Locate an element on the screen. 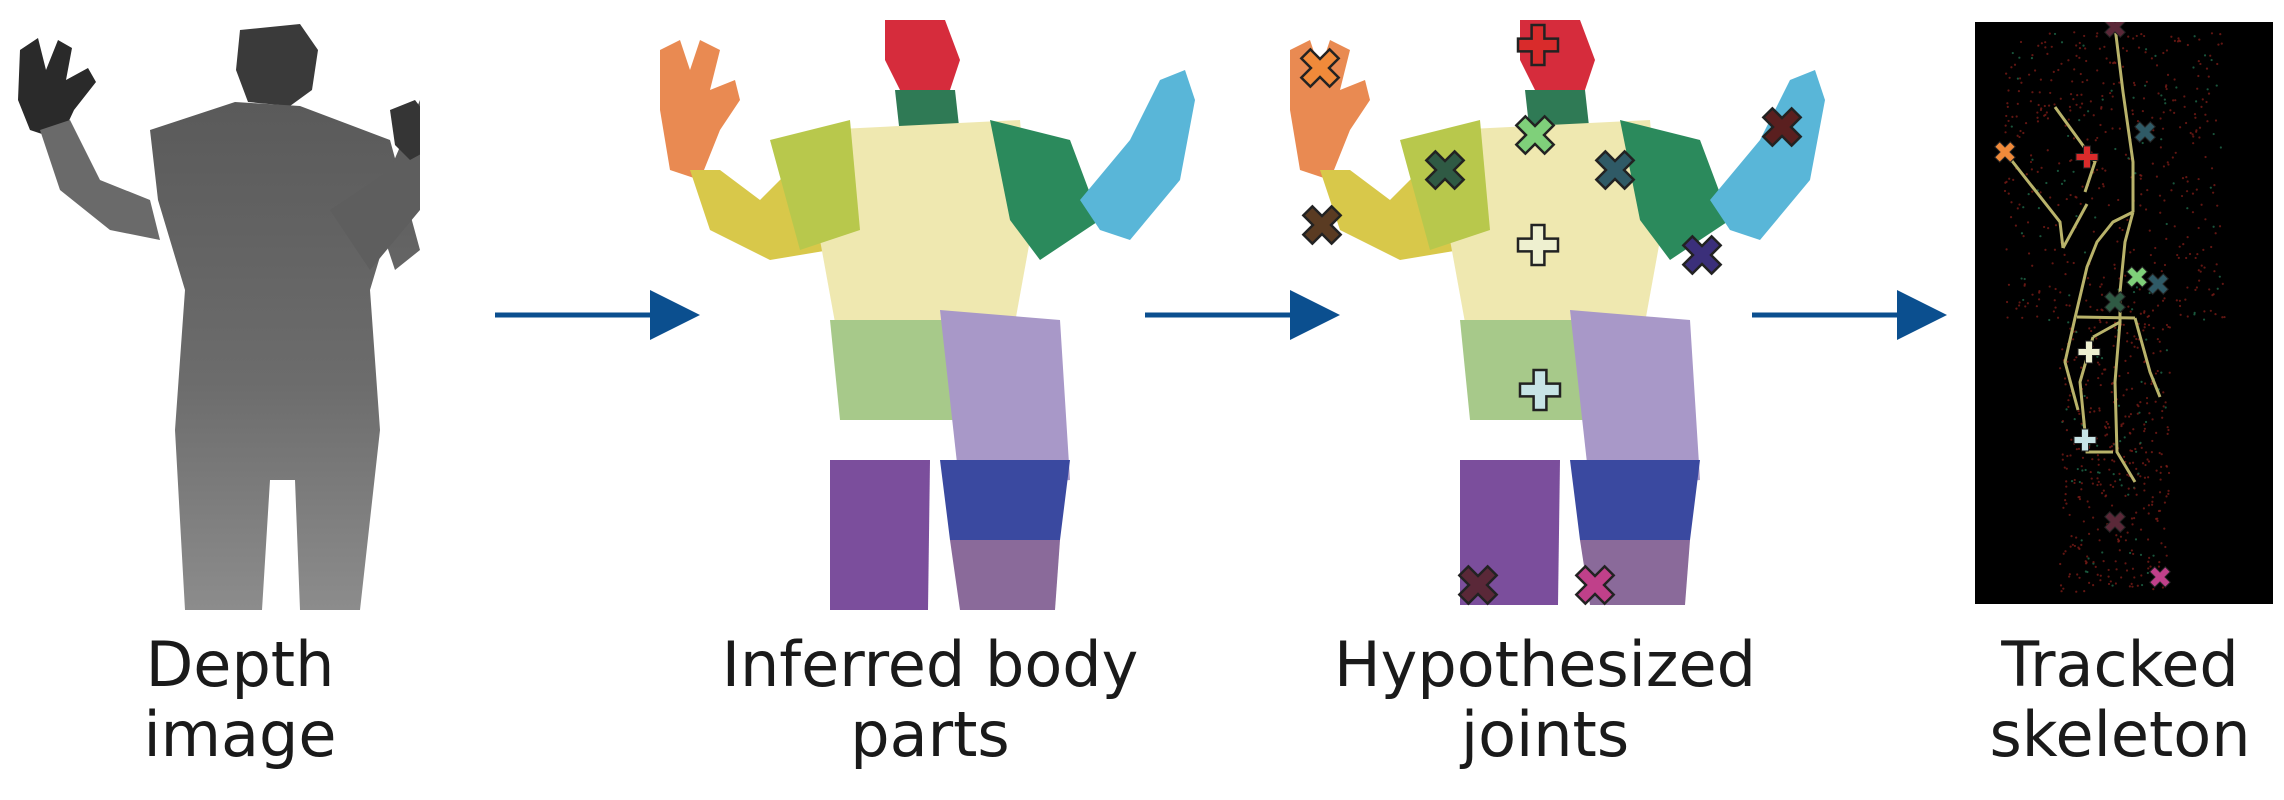 The width and height of the screenshot is (2284, 800). caption-line: Inferred body is located at coordinates (930, 664).